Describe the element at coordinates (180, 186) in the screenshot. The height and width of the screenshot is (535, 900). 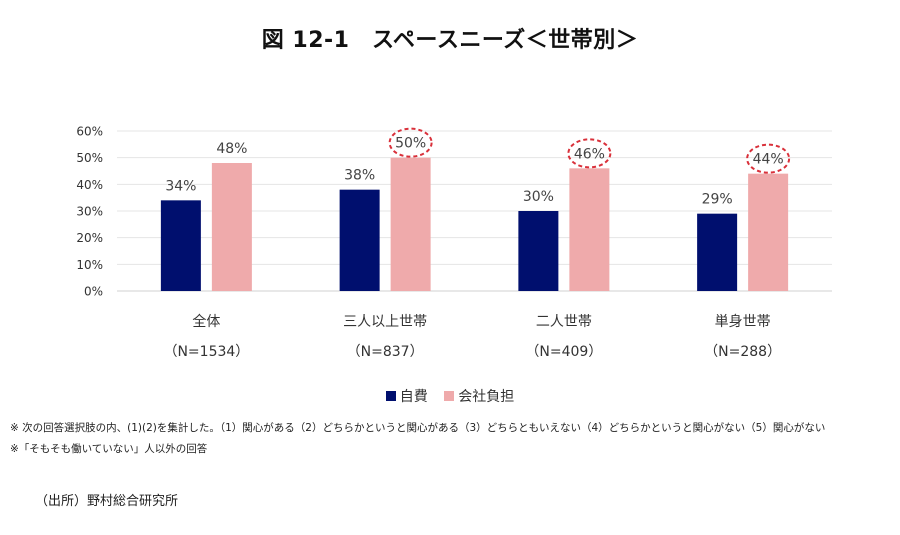
I see `data-label: 34%` at that location.